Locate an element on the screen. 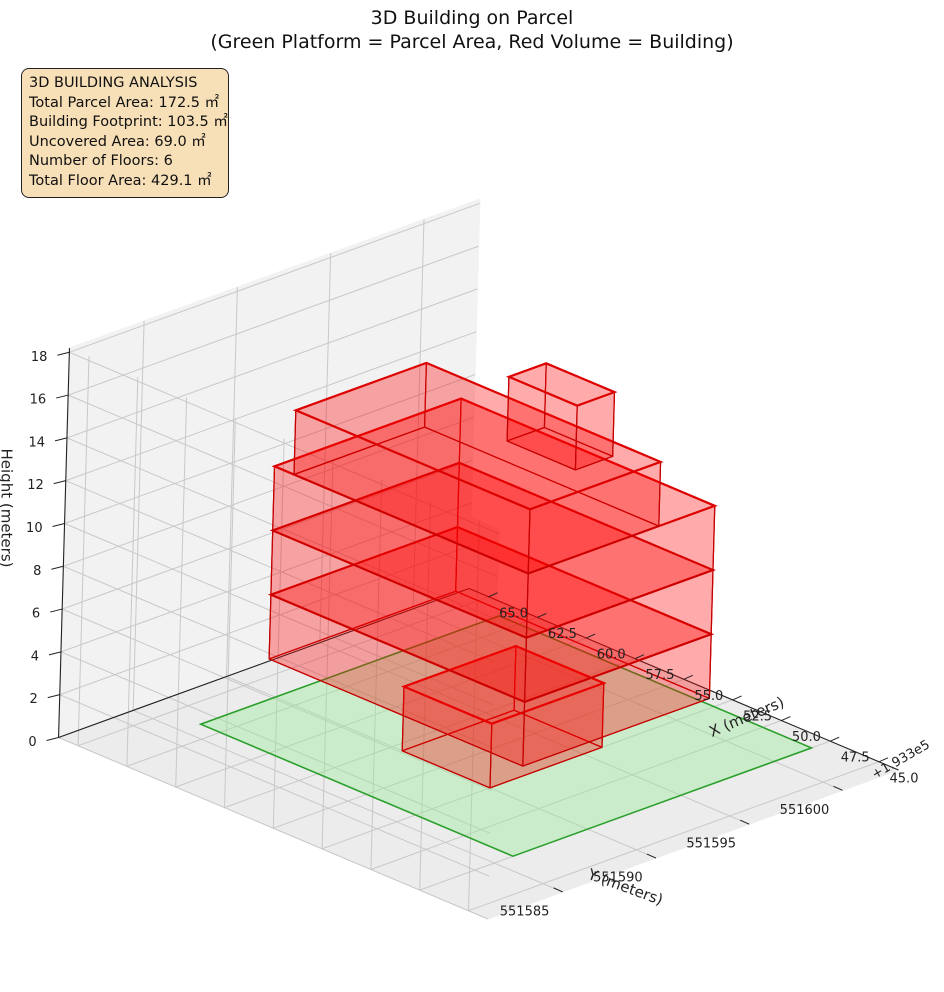 This screenshot has width=944, height=992. z-tick-label: 14 is located at coordinates (36, 442).